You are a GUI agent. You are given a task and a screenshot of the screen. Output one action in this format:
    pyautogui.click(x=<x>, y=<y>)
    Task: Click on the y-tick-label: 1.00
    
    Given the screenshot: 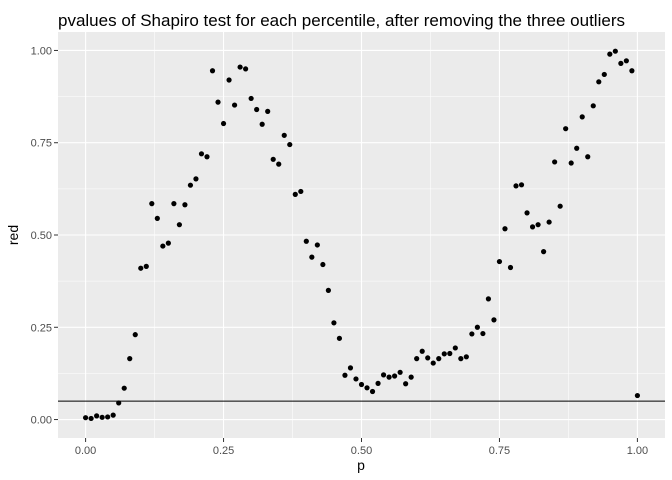 What is the action you would take?
    pyautogui.click(x=41, y=51)
    